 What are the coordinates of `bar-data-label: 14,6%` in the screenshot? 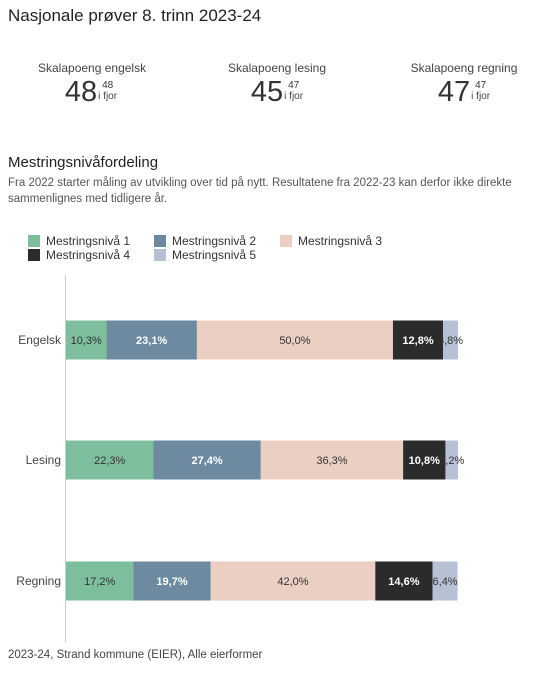 It's located at (403, 582).